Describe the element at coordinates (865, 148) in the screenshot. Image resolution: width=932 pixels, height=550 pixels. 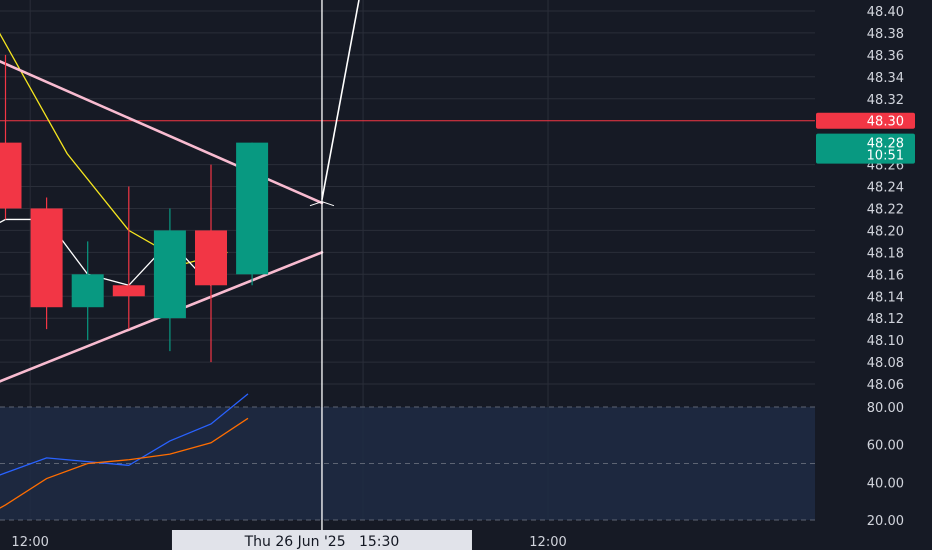
I see `current-price-badge` at that location.